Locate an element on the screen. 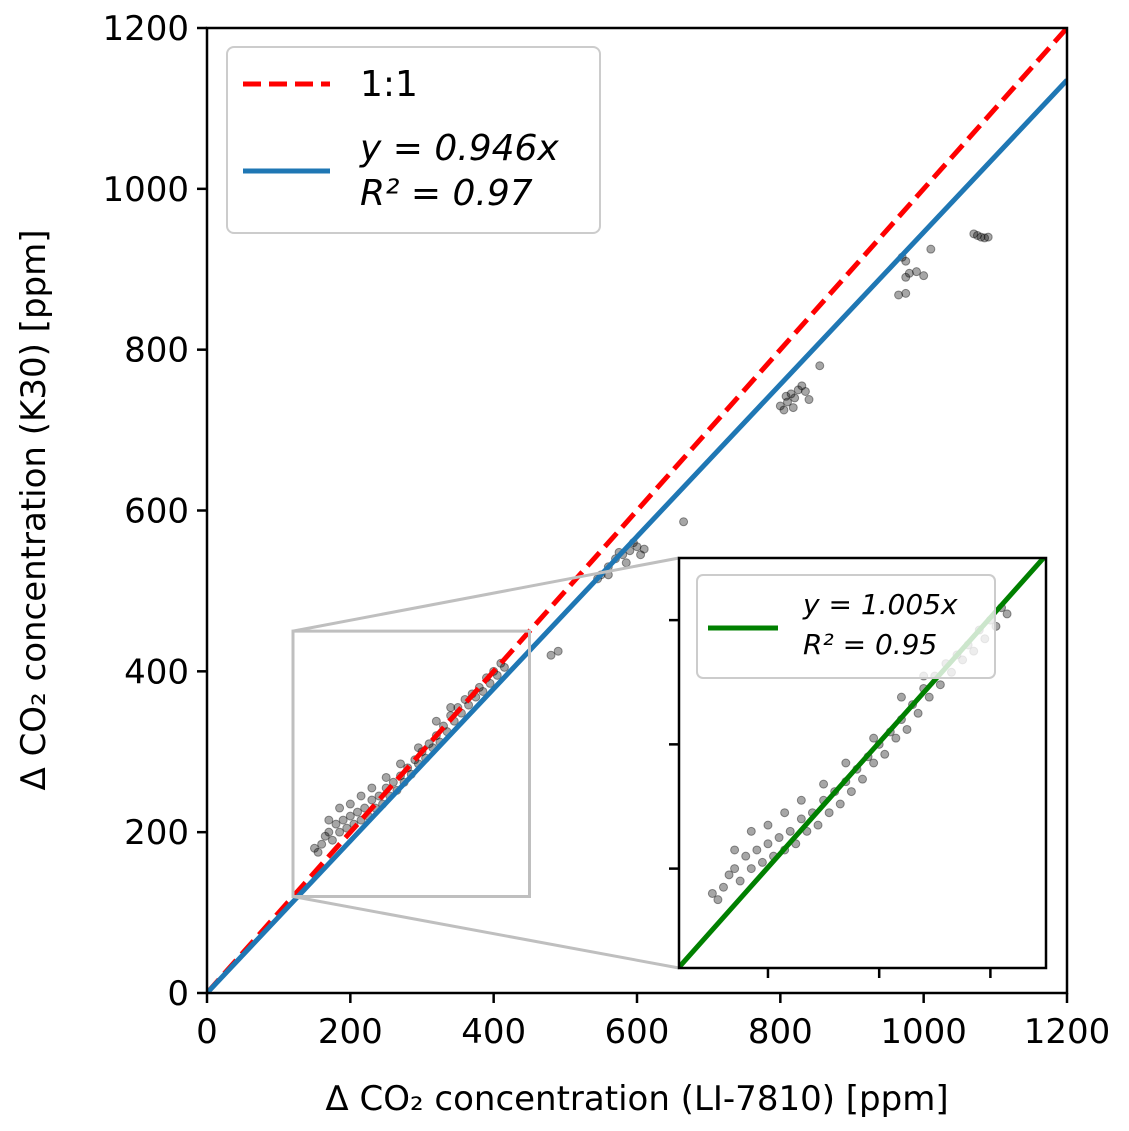  main-legend: 1:1 y = 0.946x R² = 0.97 is located at coordinates (413, 140).